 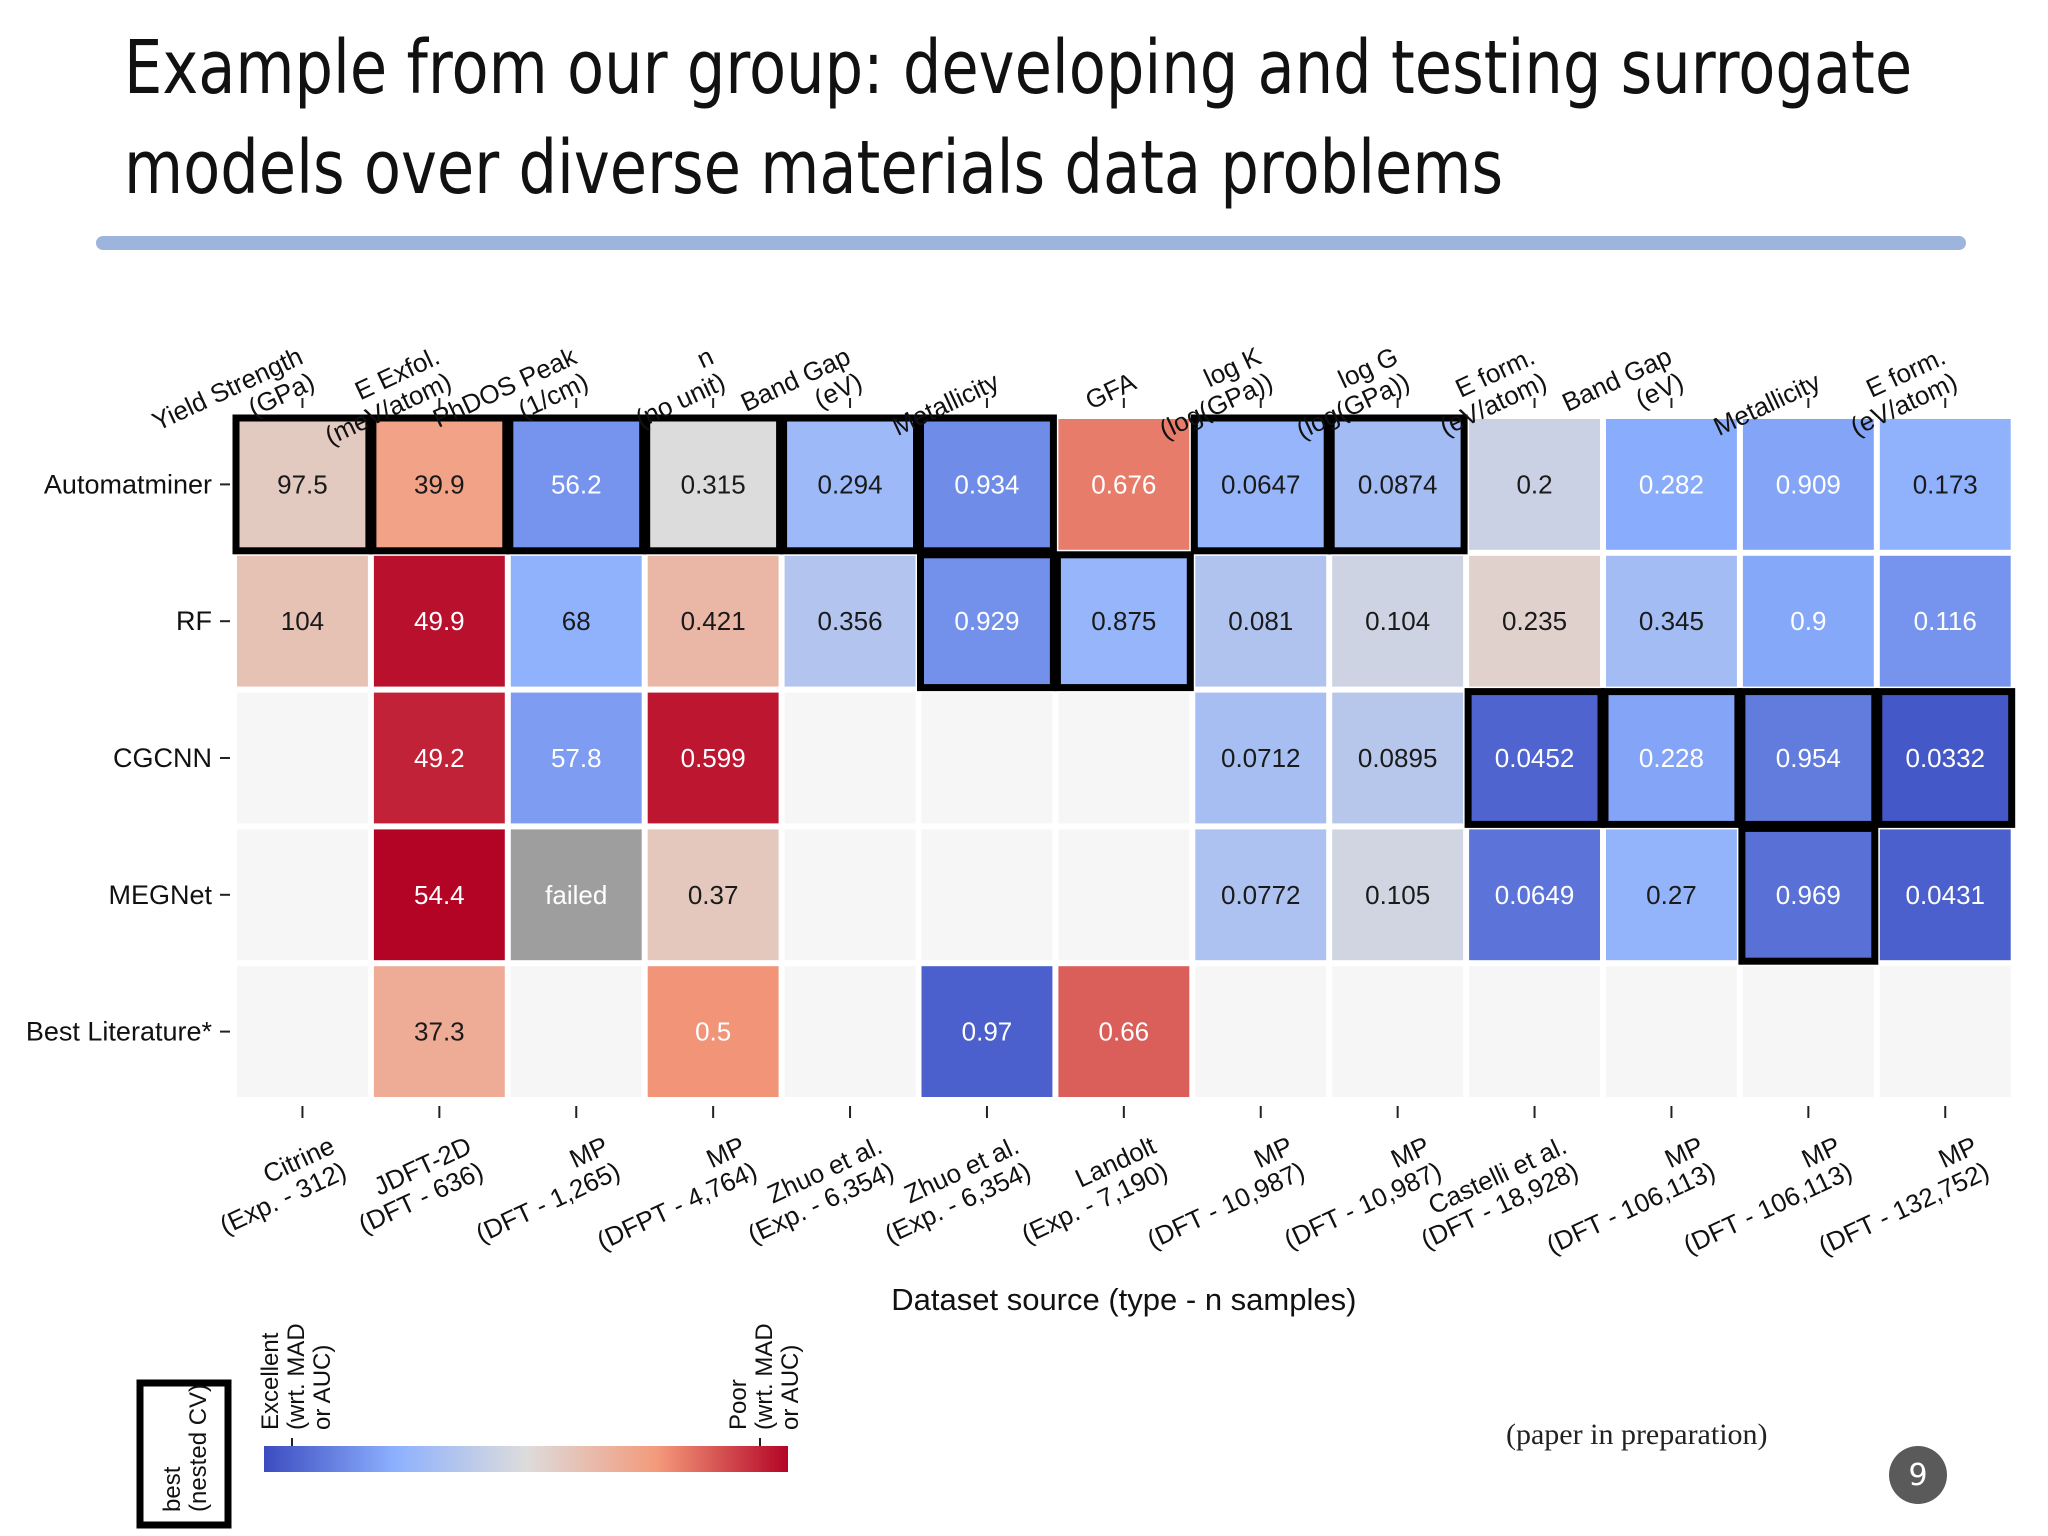 I want to click on colorbar-high-label: Poor, so click(x=738, y=1404).